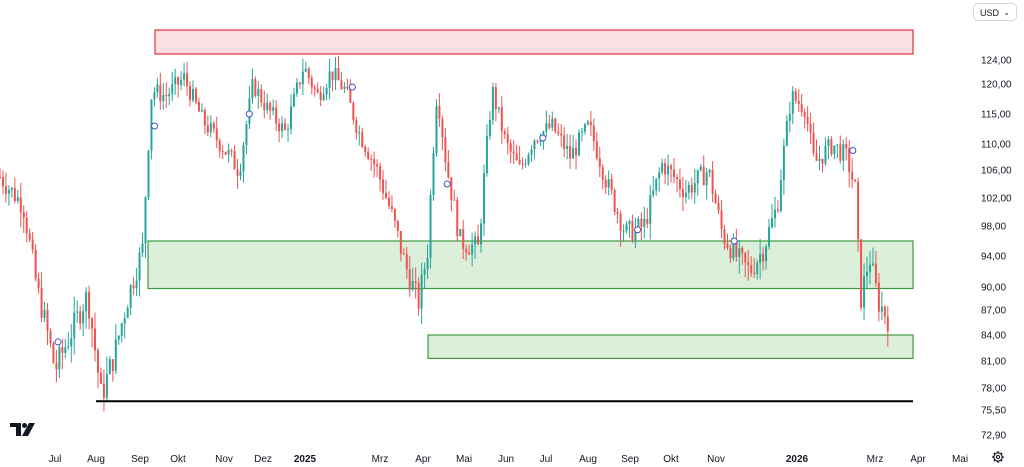 The image size is (1024, 467). Describe the element at coordinates (998, 457) in the screenshot. I see `gear-icon` at that location.